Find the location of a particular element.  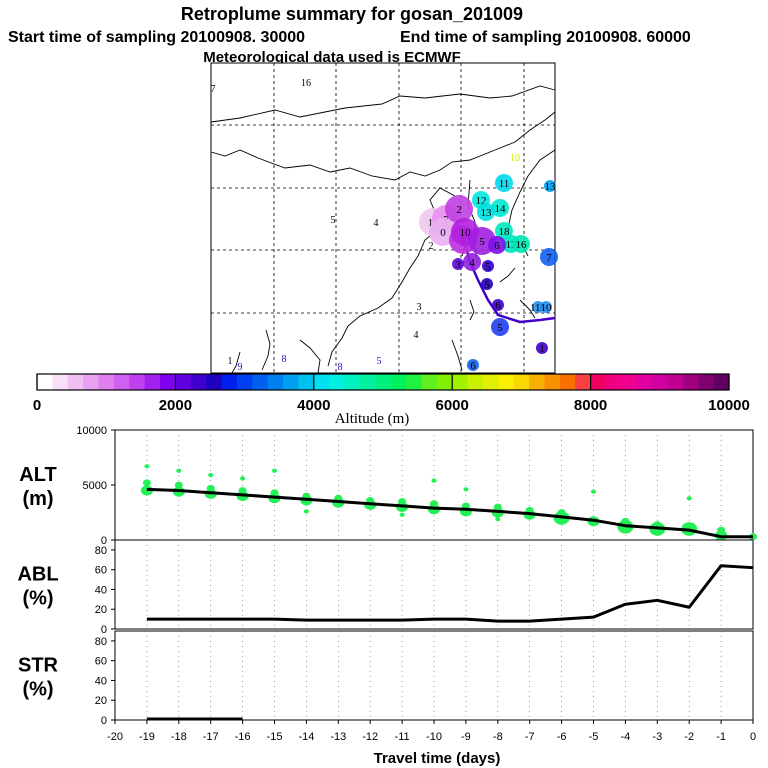

y-tick-label: 0 is located at coordinates (104, 541).